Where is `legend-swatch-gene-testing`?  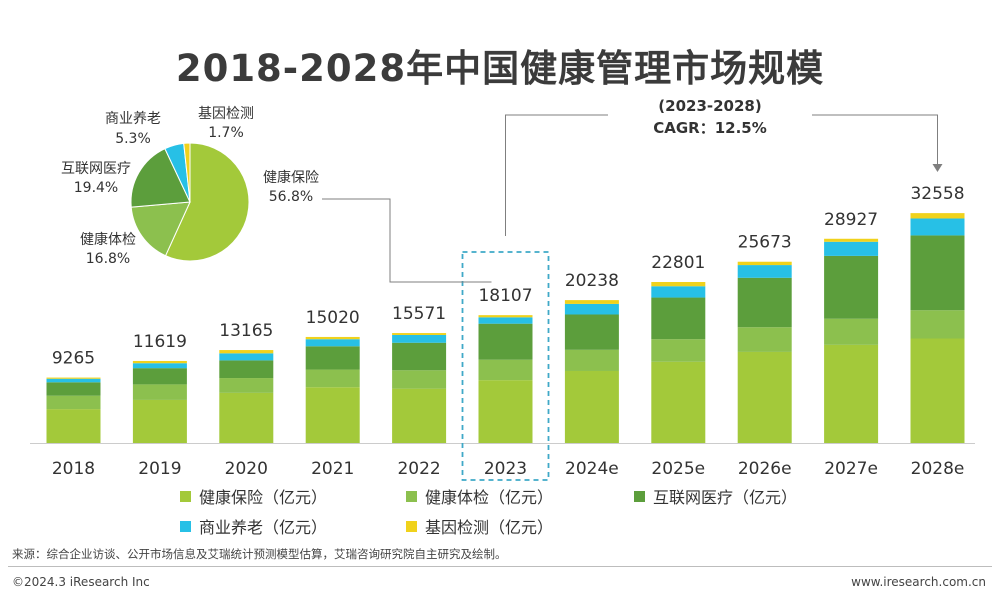 legend-swatch-gene-testing is located at coordinates (411, 526).